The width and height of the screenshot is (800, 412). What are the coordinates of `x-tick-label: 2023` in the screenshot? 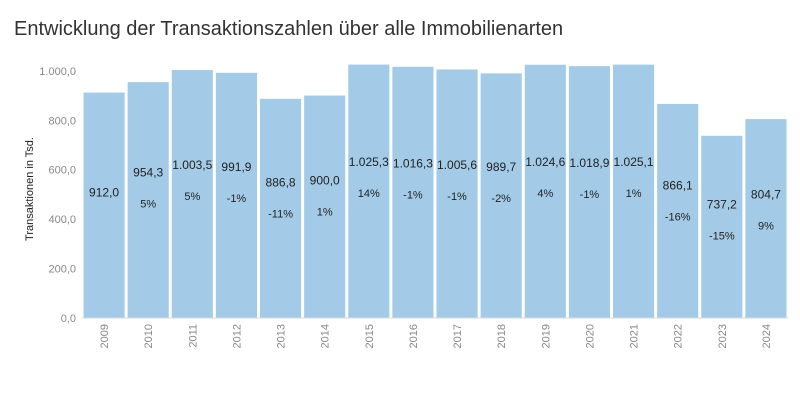 It's located at (723, 336).